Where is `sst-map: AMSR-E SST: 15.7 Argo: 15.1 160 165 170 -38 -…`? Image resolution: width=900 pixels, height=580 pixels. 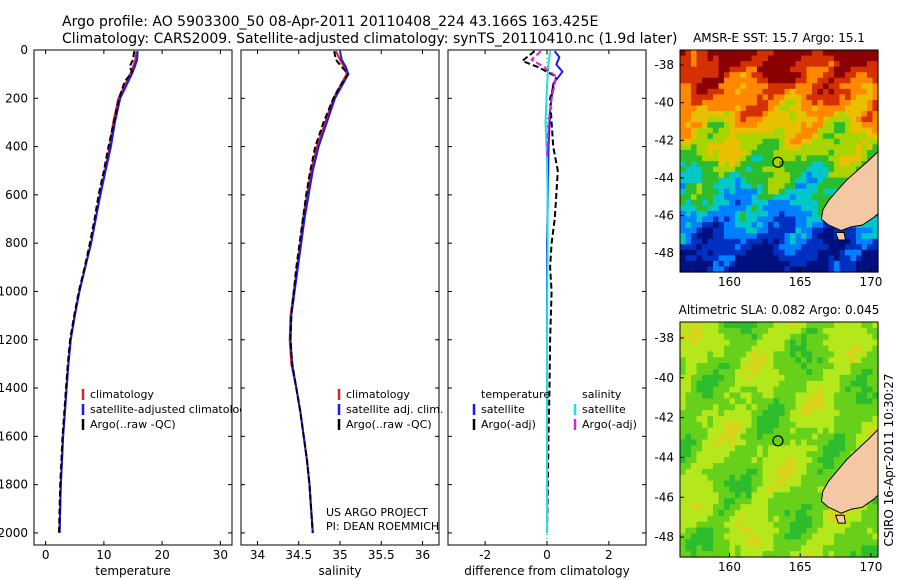
sst-map: AMSR-E SST: 15.7 Argo: 15.1 160 165 170 -38 -… is located at coordinates (768, 160).